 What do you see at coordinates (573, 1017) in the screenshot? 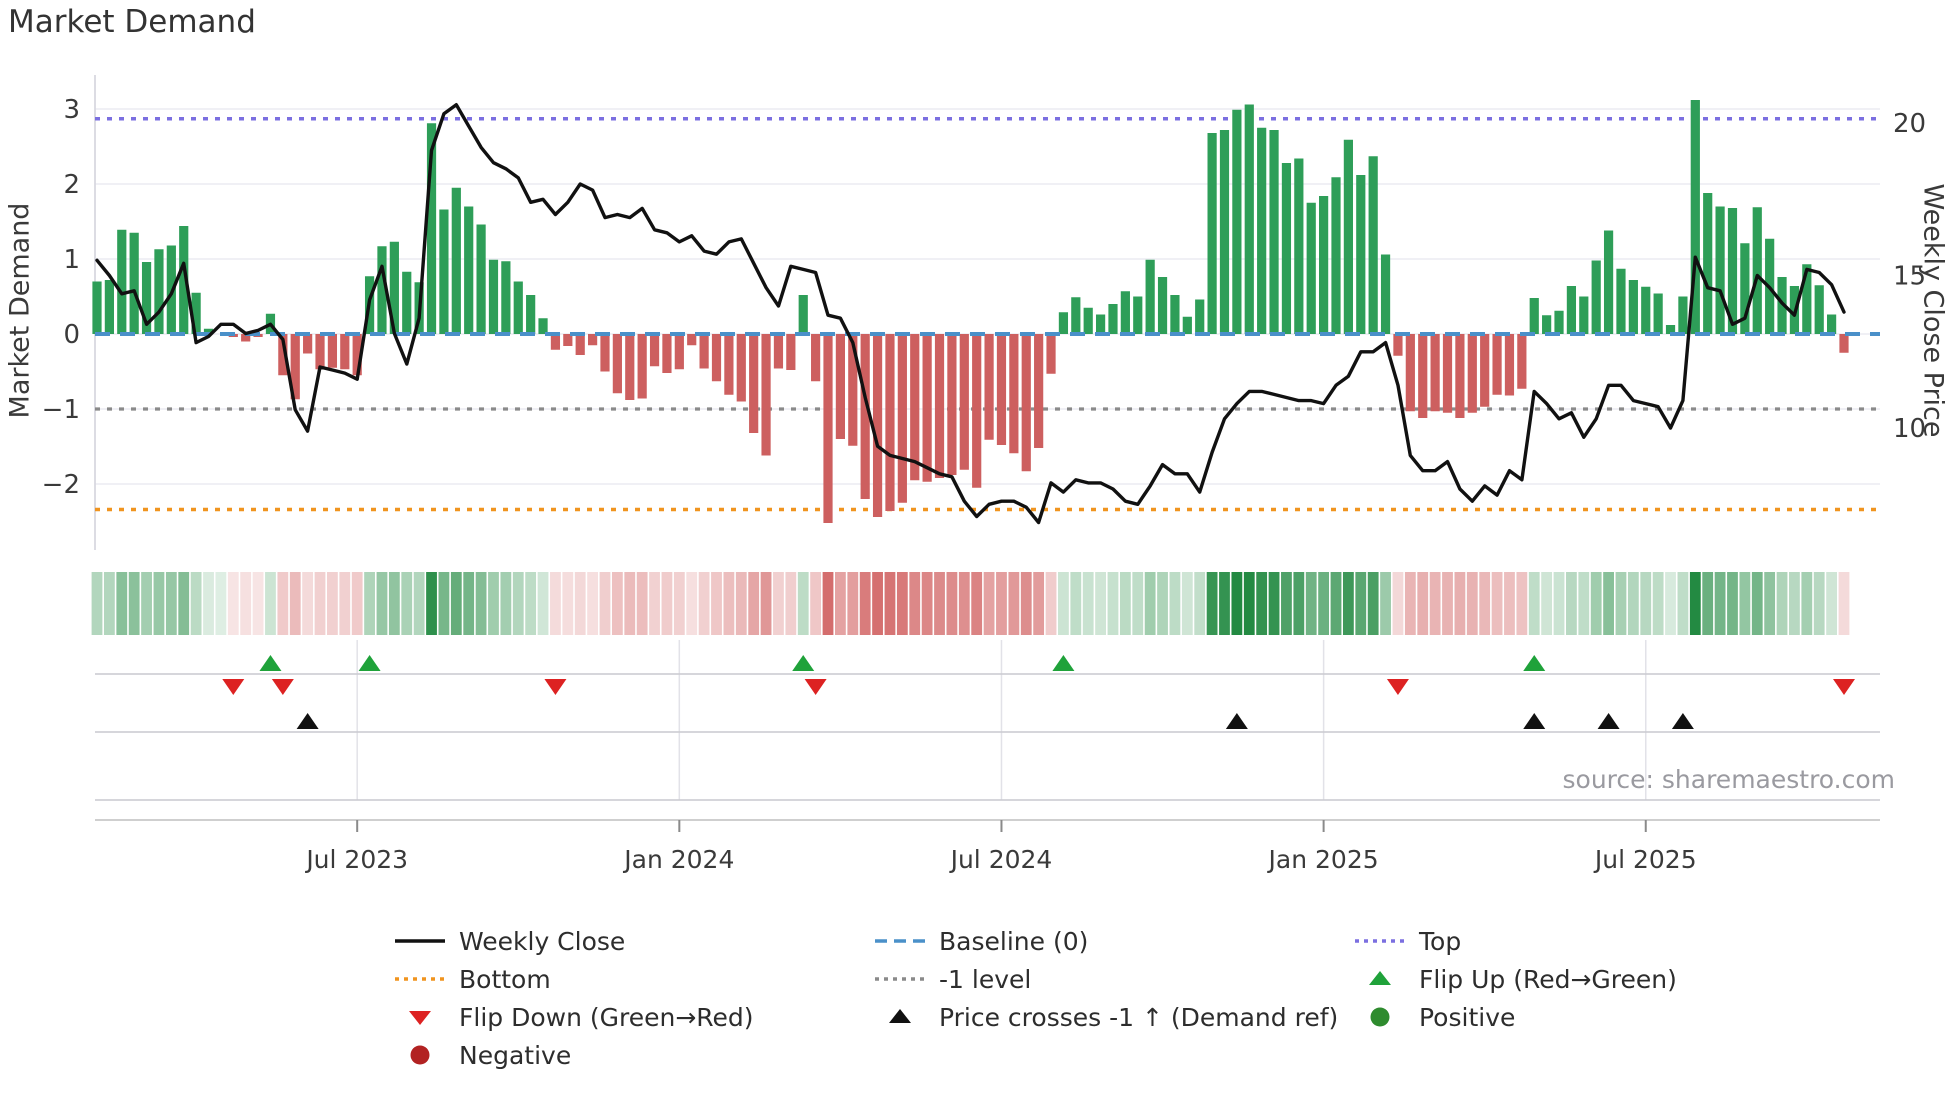
I see `legend-item: Flip Down (Green→Red)` at bounding box center [573, 1017].